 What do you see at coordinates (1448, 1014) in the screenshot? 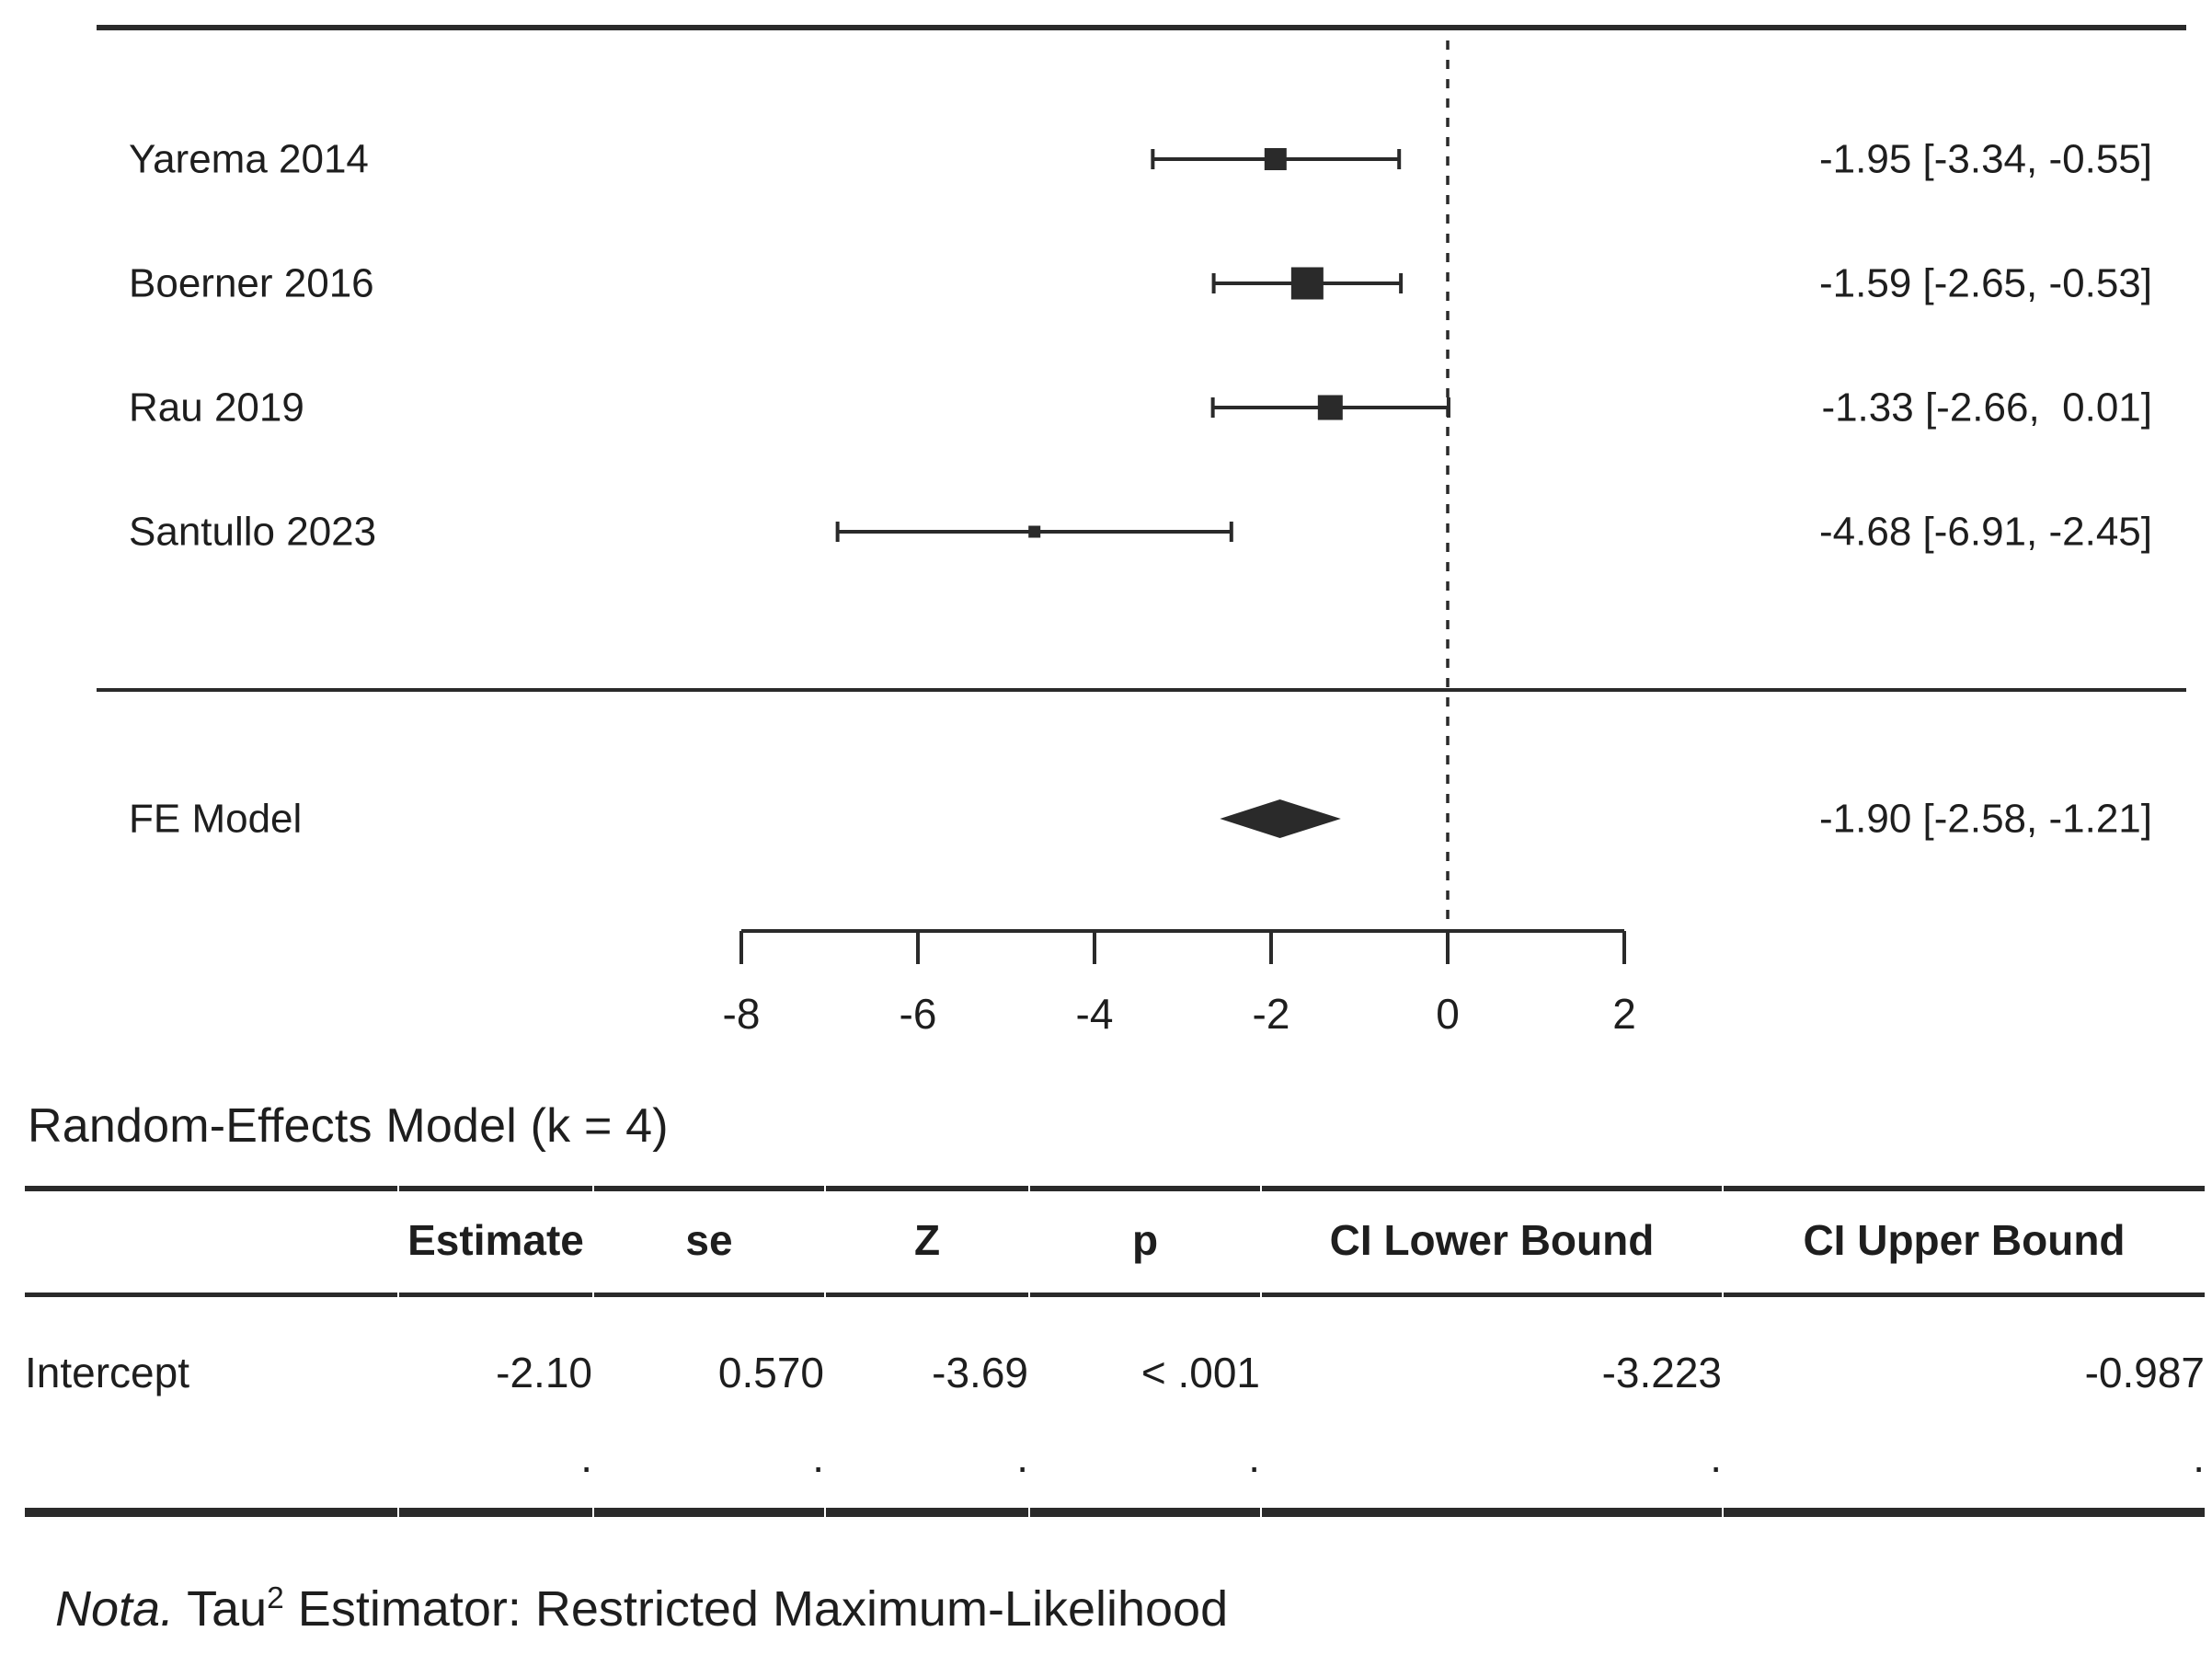
I see `axis-tick-label: 0` at bounding box center [1448, 1014].